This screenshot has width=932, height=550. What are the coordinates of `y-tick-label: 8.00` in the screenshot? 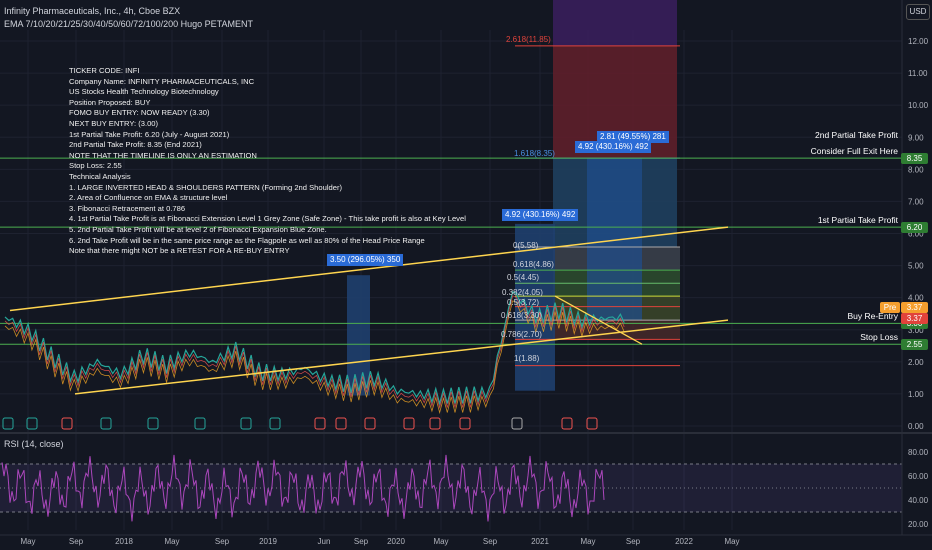 It's located at (916, 169).